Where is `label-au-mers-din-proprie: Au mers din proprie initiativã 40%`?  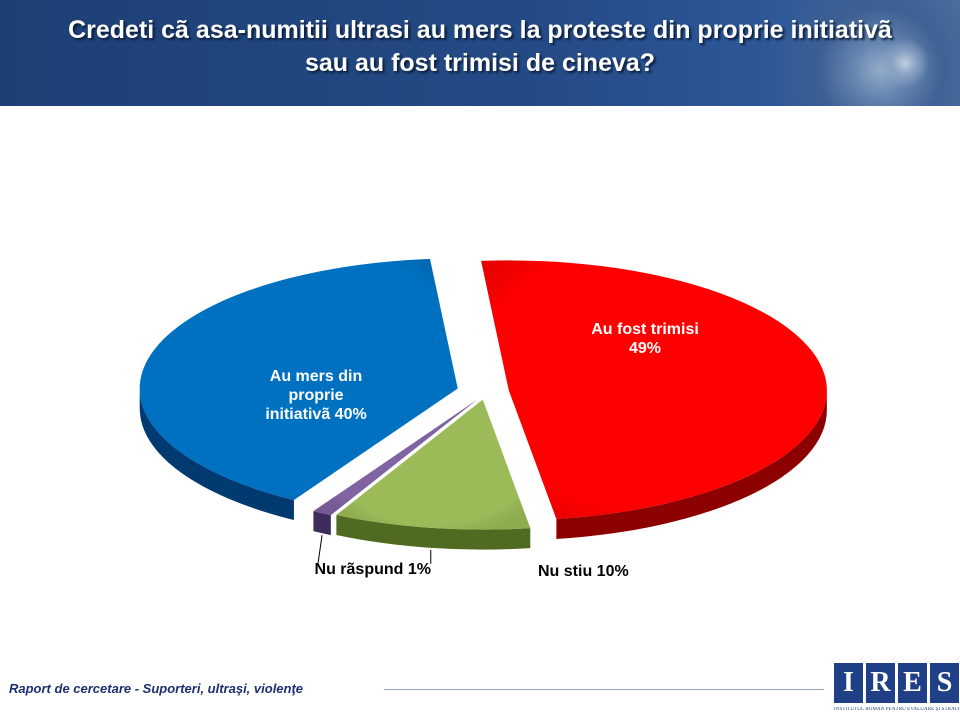 label-au-mers-din-proprie: Au mers din proprie initiativã 40% is located at coordinates (315, 395).